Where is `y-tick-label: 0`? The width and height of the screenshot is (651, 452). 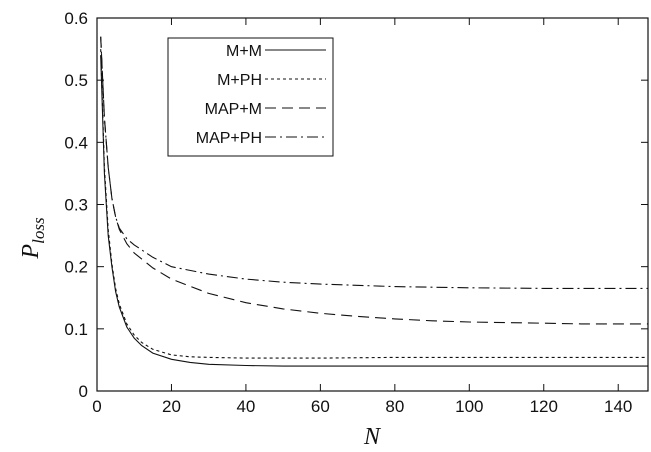
y-tick-label: 0 is located at coordinates (83, 391).